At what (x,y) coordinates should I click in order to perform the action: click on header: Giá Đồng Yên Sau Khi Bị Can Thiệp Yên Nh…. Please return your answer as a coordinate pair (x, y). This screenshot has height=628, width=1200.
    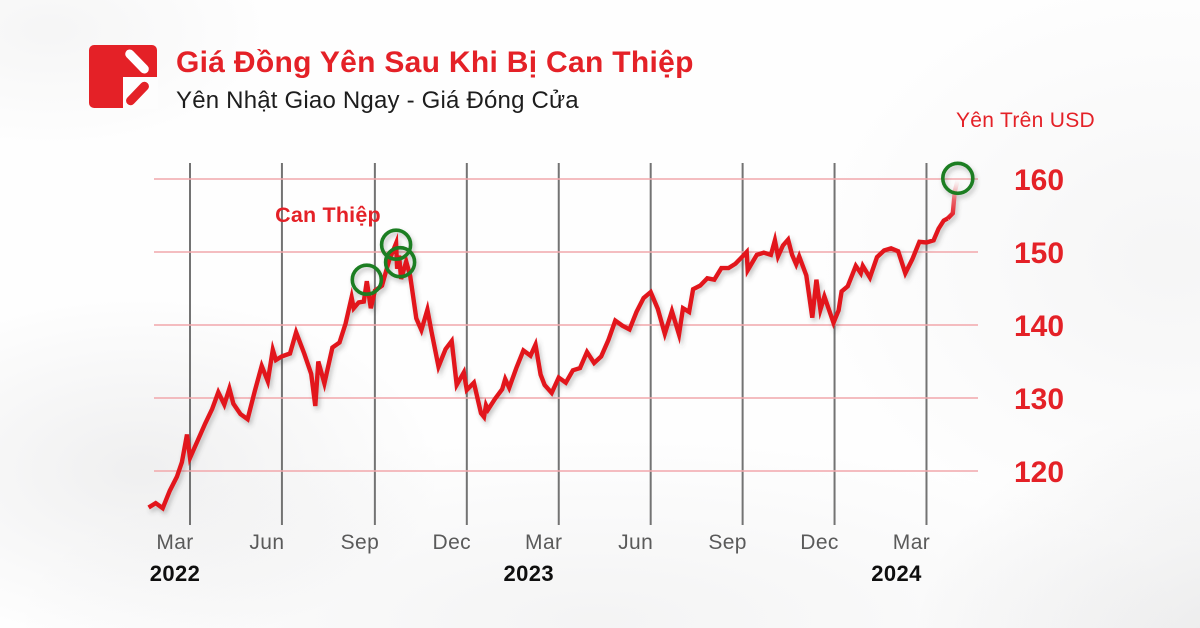
    Looking at the image, I should click on (435, 80).